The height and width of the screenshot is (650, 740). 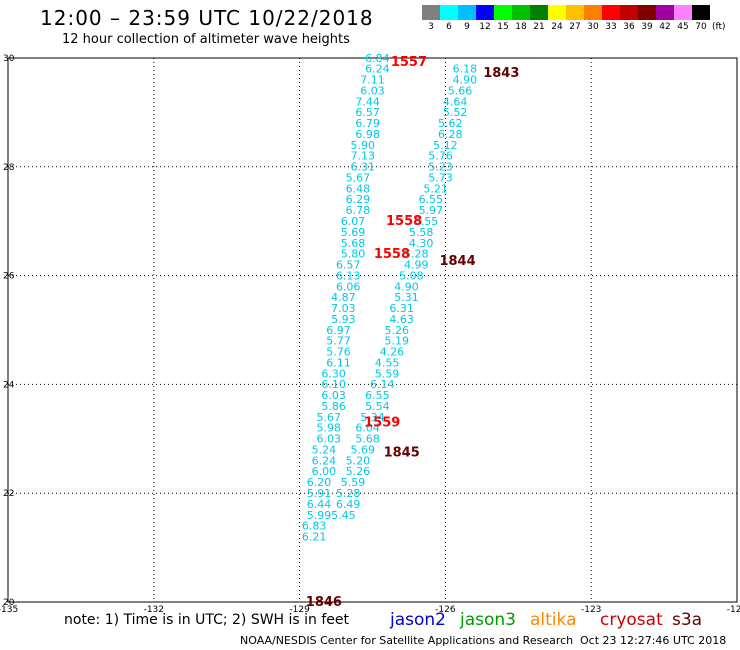 What do you see at coordinates (455, 101) in the screenshot?
I see `wave-height-value: 4.64` at bounding box center [455, 101].